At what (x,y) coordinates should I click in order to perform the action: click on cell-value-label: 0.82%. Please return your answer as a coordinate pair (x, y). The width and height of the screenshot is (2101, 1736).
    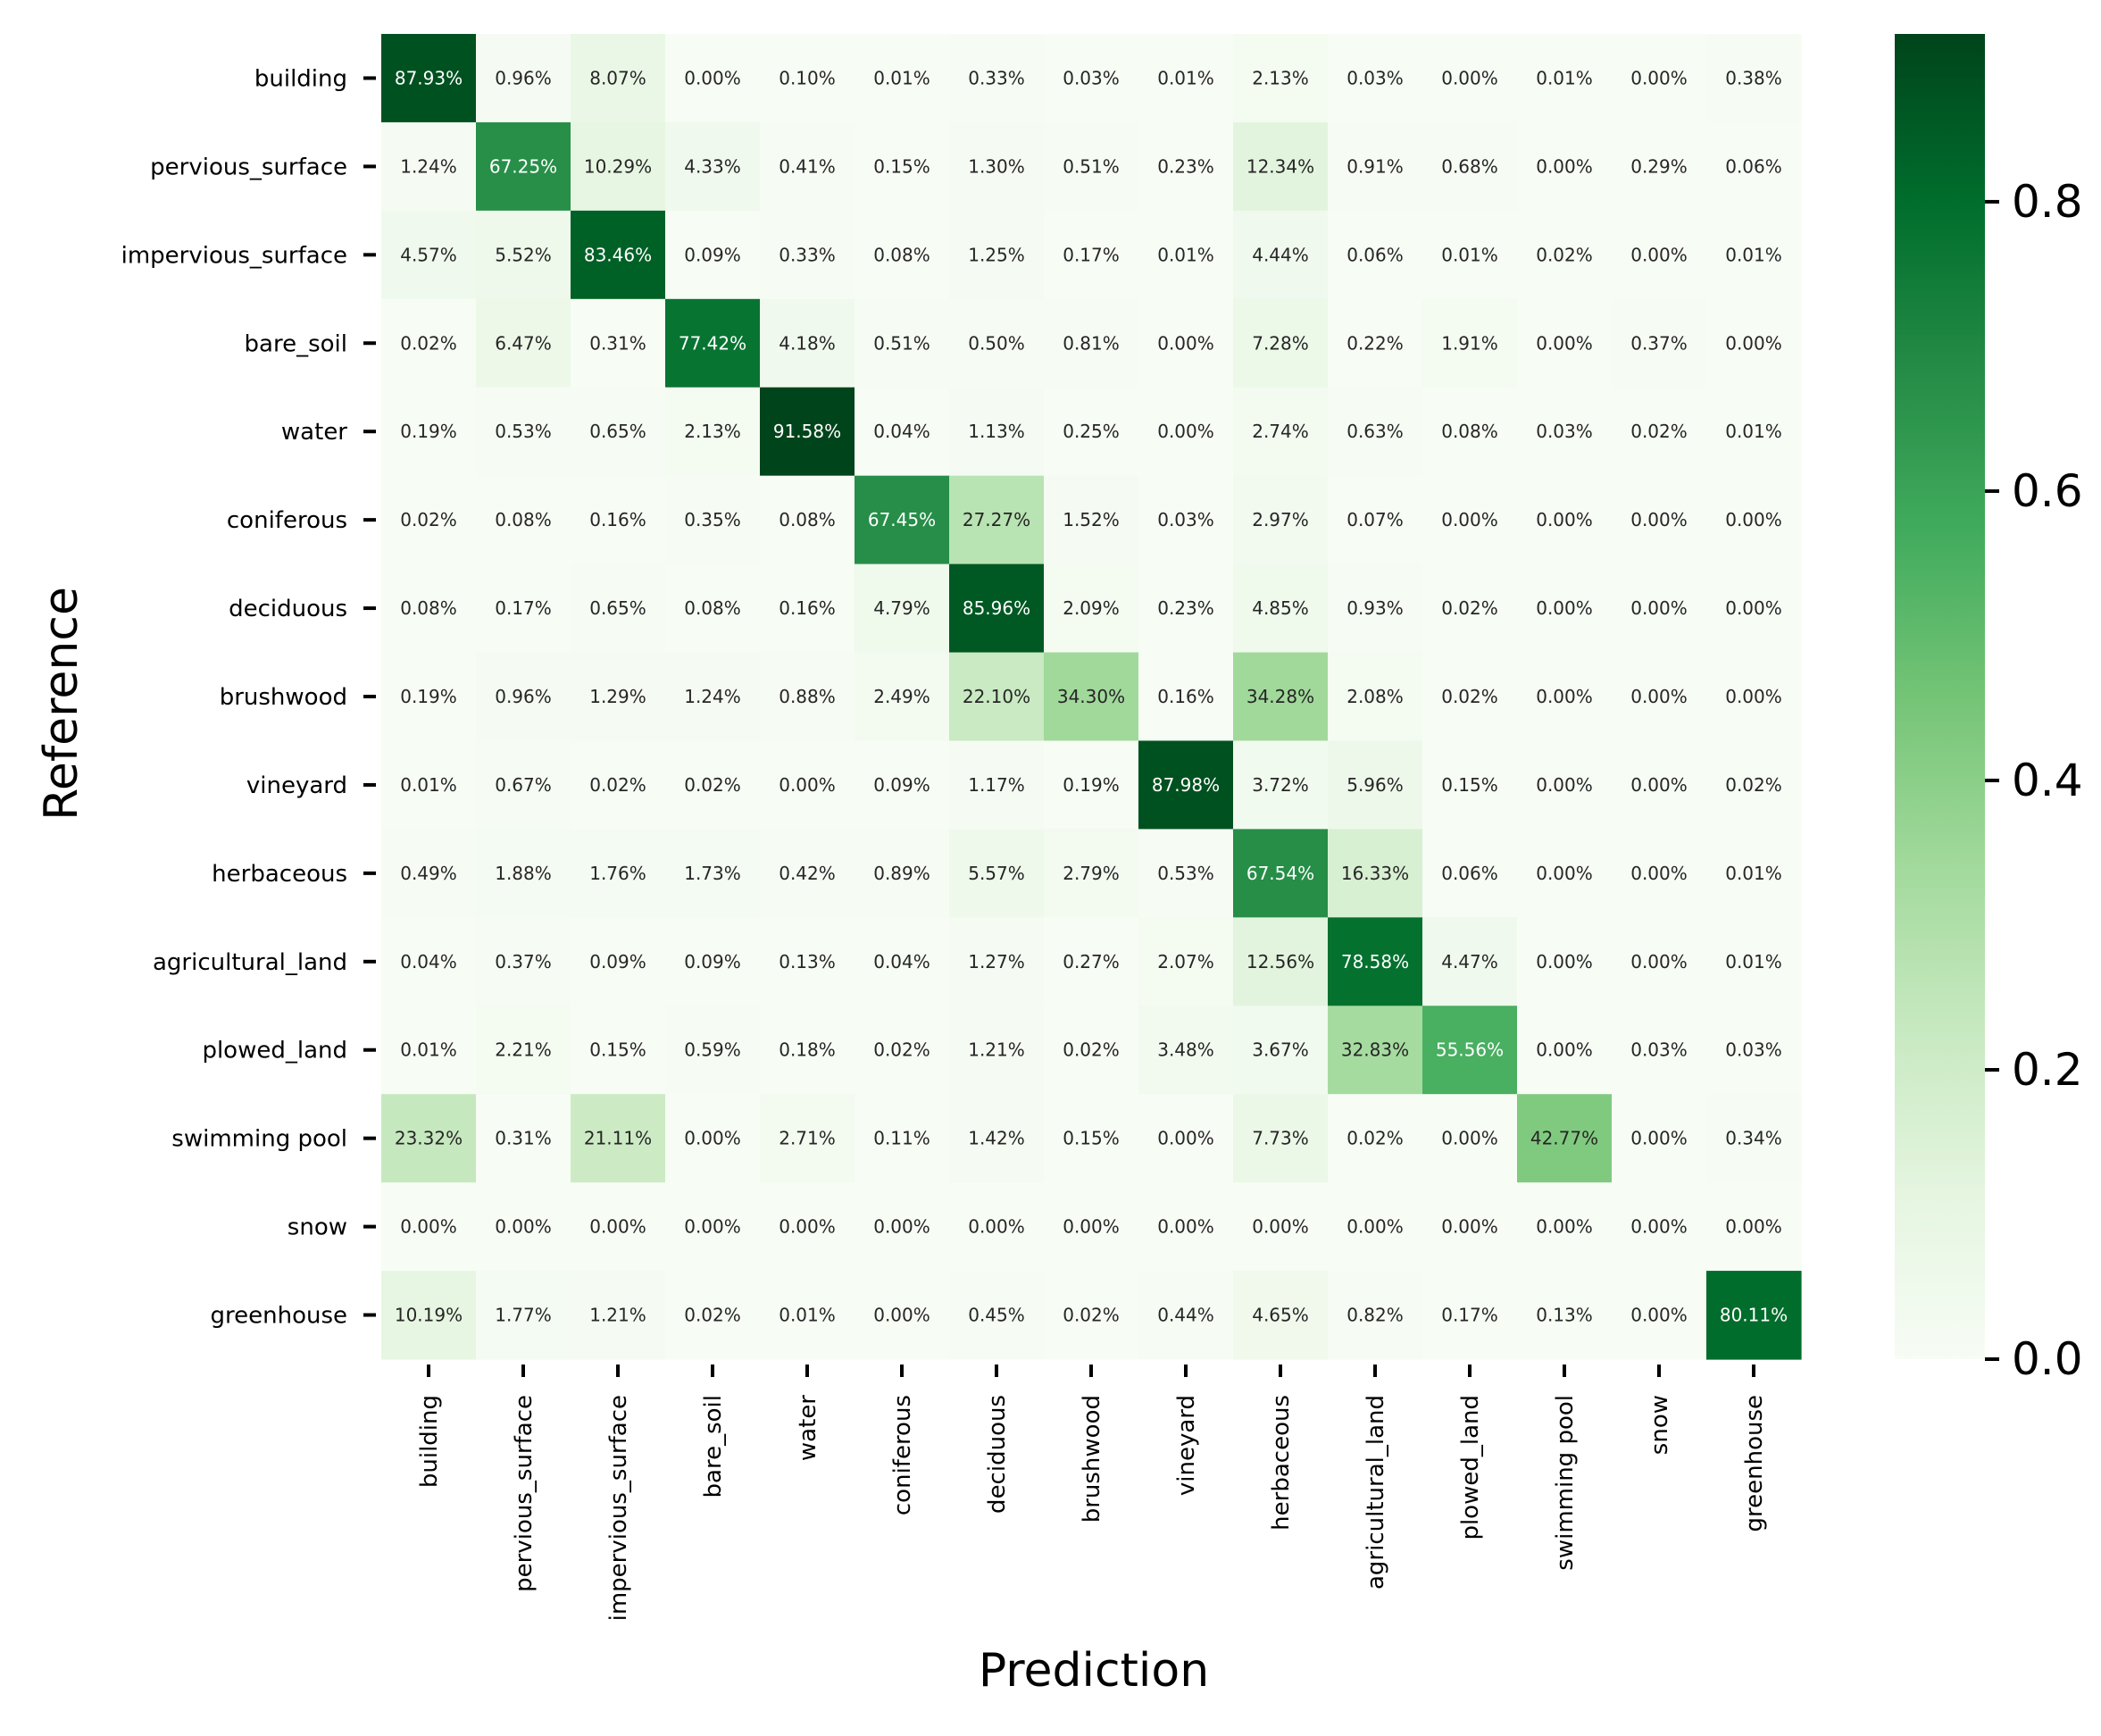
    Looking at the image, I should click on (1375, 1315).